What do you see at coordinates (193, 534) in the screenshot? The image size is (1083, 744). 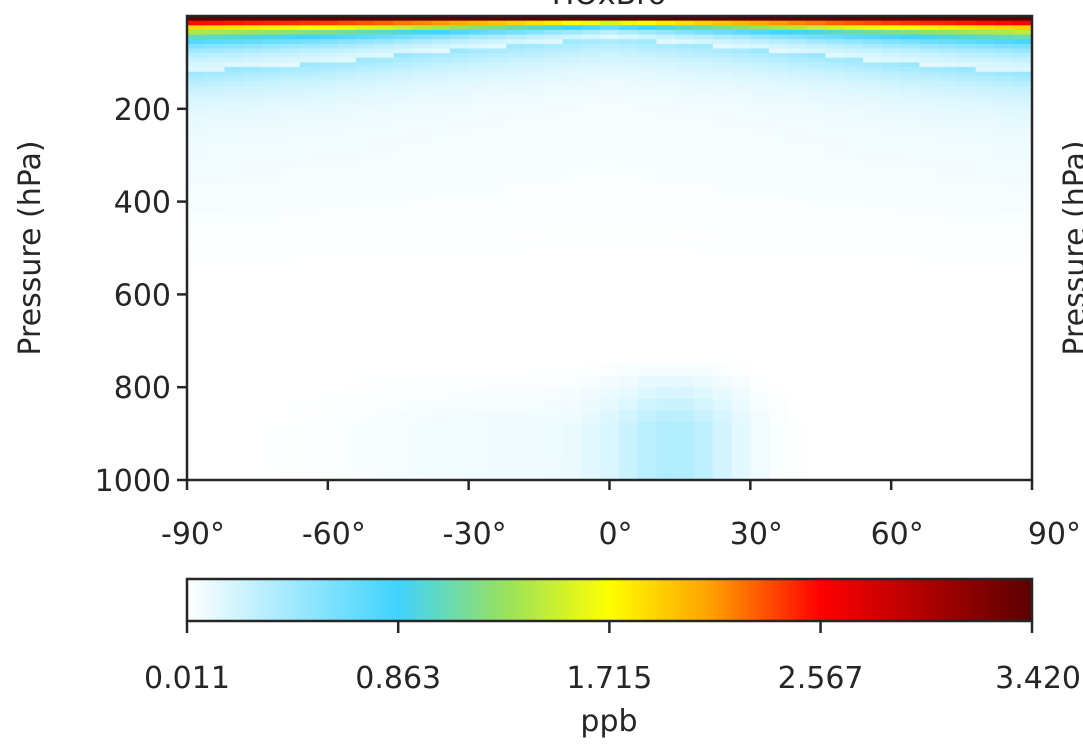 I see `x-tick-label: -90°` at bounding box center [193, 534].